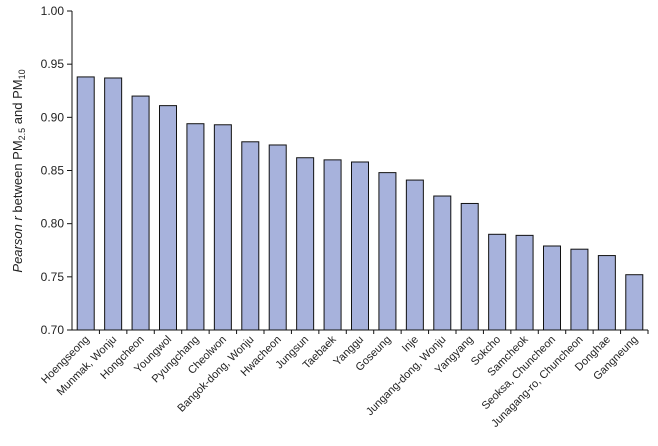 Image resolution: width=658 pixels, height=446 pixels. Describe the element at coordinates (53, 11) in the screenshot. I see `y-tick-label: 1.00` at that location.